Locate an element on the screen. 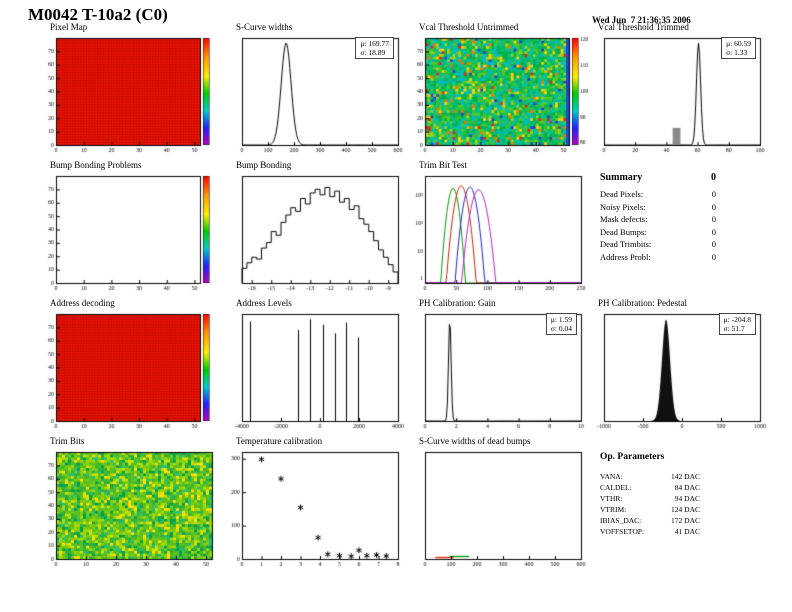 This screenshot has height=612, width=792. panel-trim-bit-test: Trim Bit Test is located at coordinates (496, 228).